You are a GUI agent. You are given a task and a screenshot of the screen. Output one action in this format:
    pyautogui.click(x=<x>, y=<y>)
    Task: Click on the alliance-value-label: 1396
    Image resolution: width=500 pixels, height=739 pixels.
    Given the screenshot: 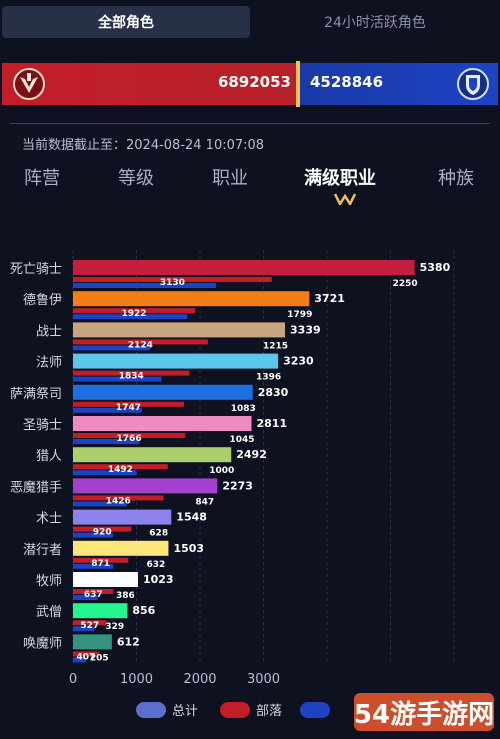 What is the action you would take?
    pyautogui.click(x=268, y=378)
    